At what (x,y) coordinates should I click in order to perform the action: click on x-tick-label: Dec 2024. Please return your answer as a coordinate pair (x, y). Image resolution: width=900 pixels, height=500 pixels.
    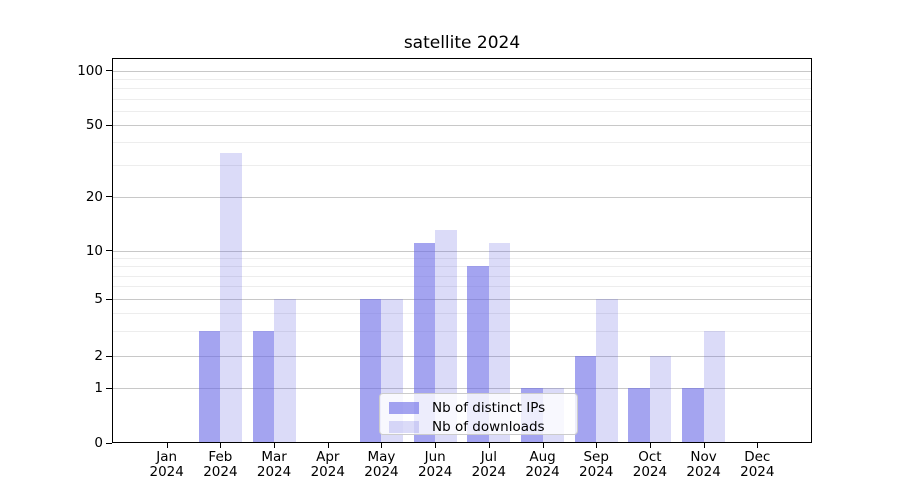
    Looking at the image, I should click on (757, 465).